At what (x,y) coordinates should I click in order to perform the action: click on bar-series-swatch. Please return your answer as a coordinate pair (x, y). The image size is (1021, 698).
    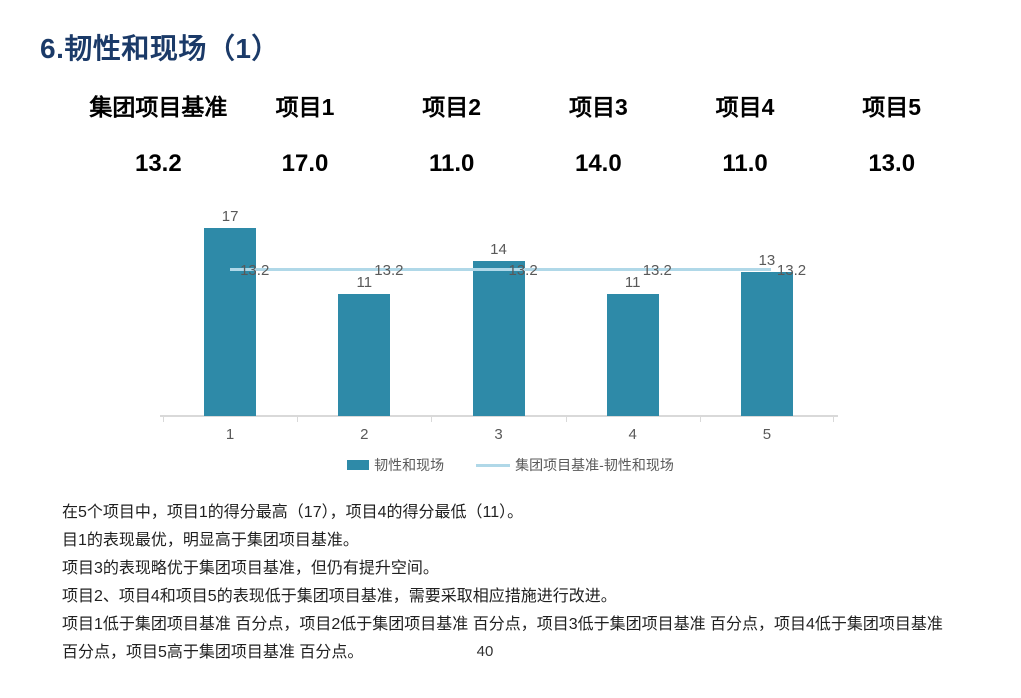
    Looking at the image, I should click on (358, 465).